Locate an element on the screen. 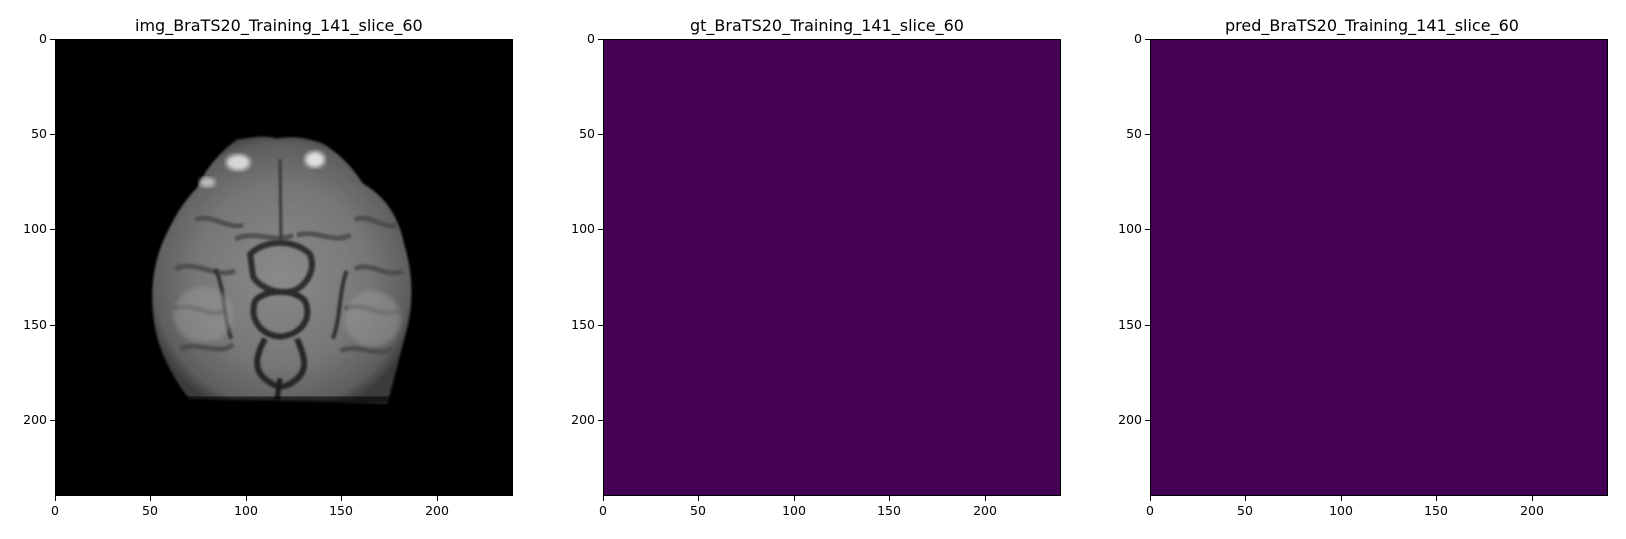 The image size is (1626, 539). panel-title: img_BraTS20_Training_141_slice_60 is located at coordinates (279, 25).